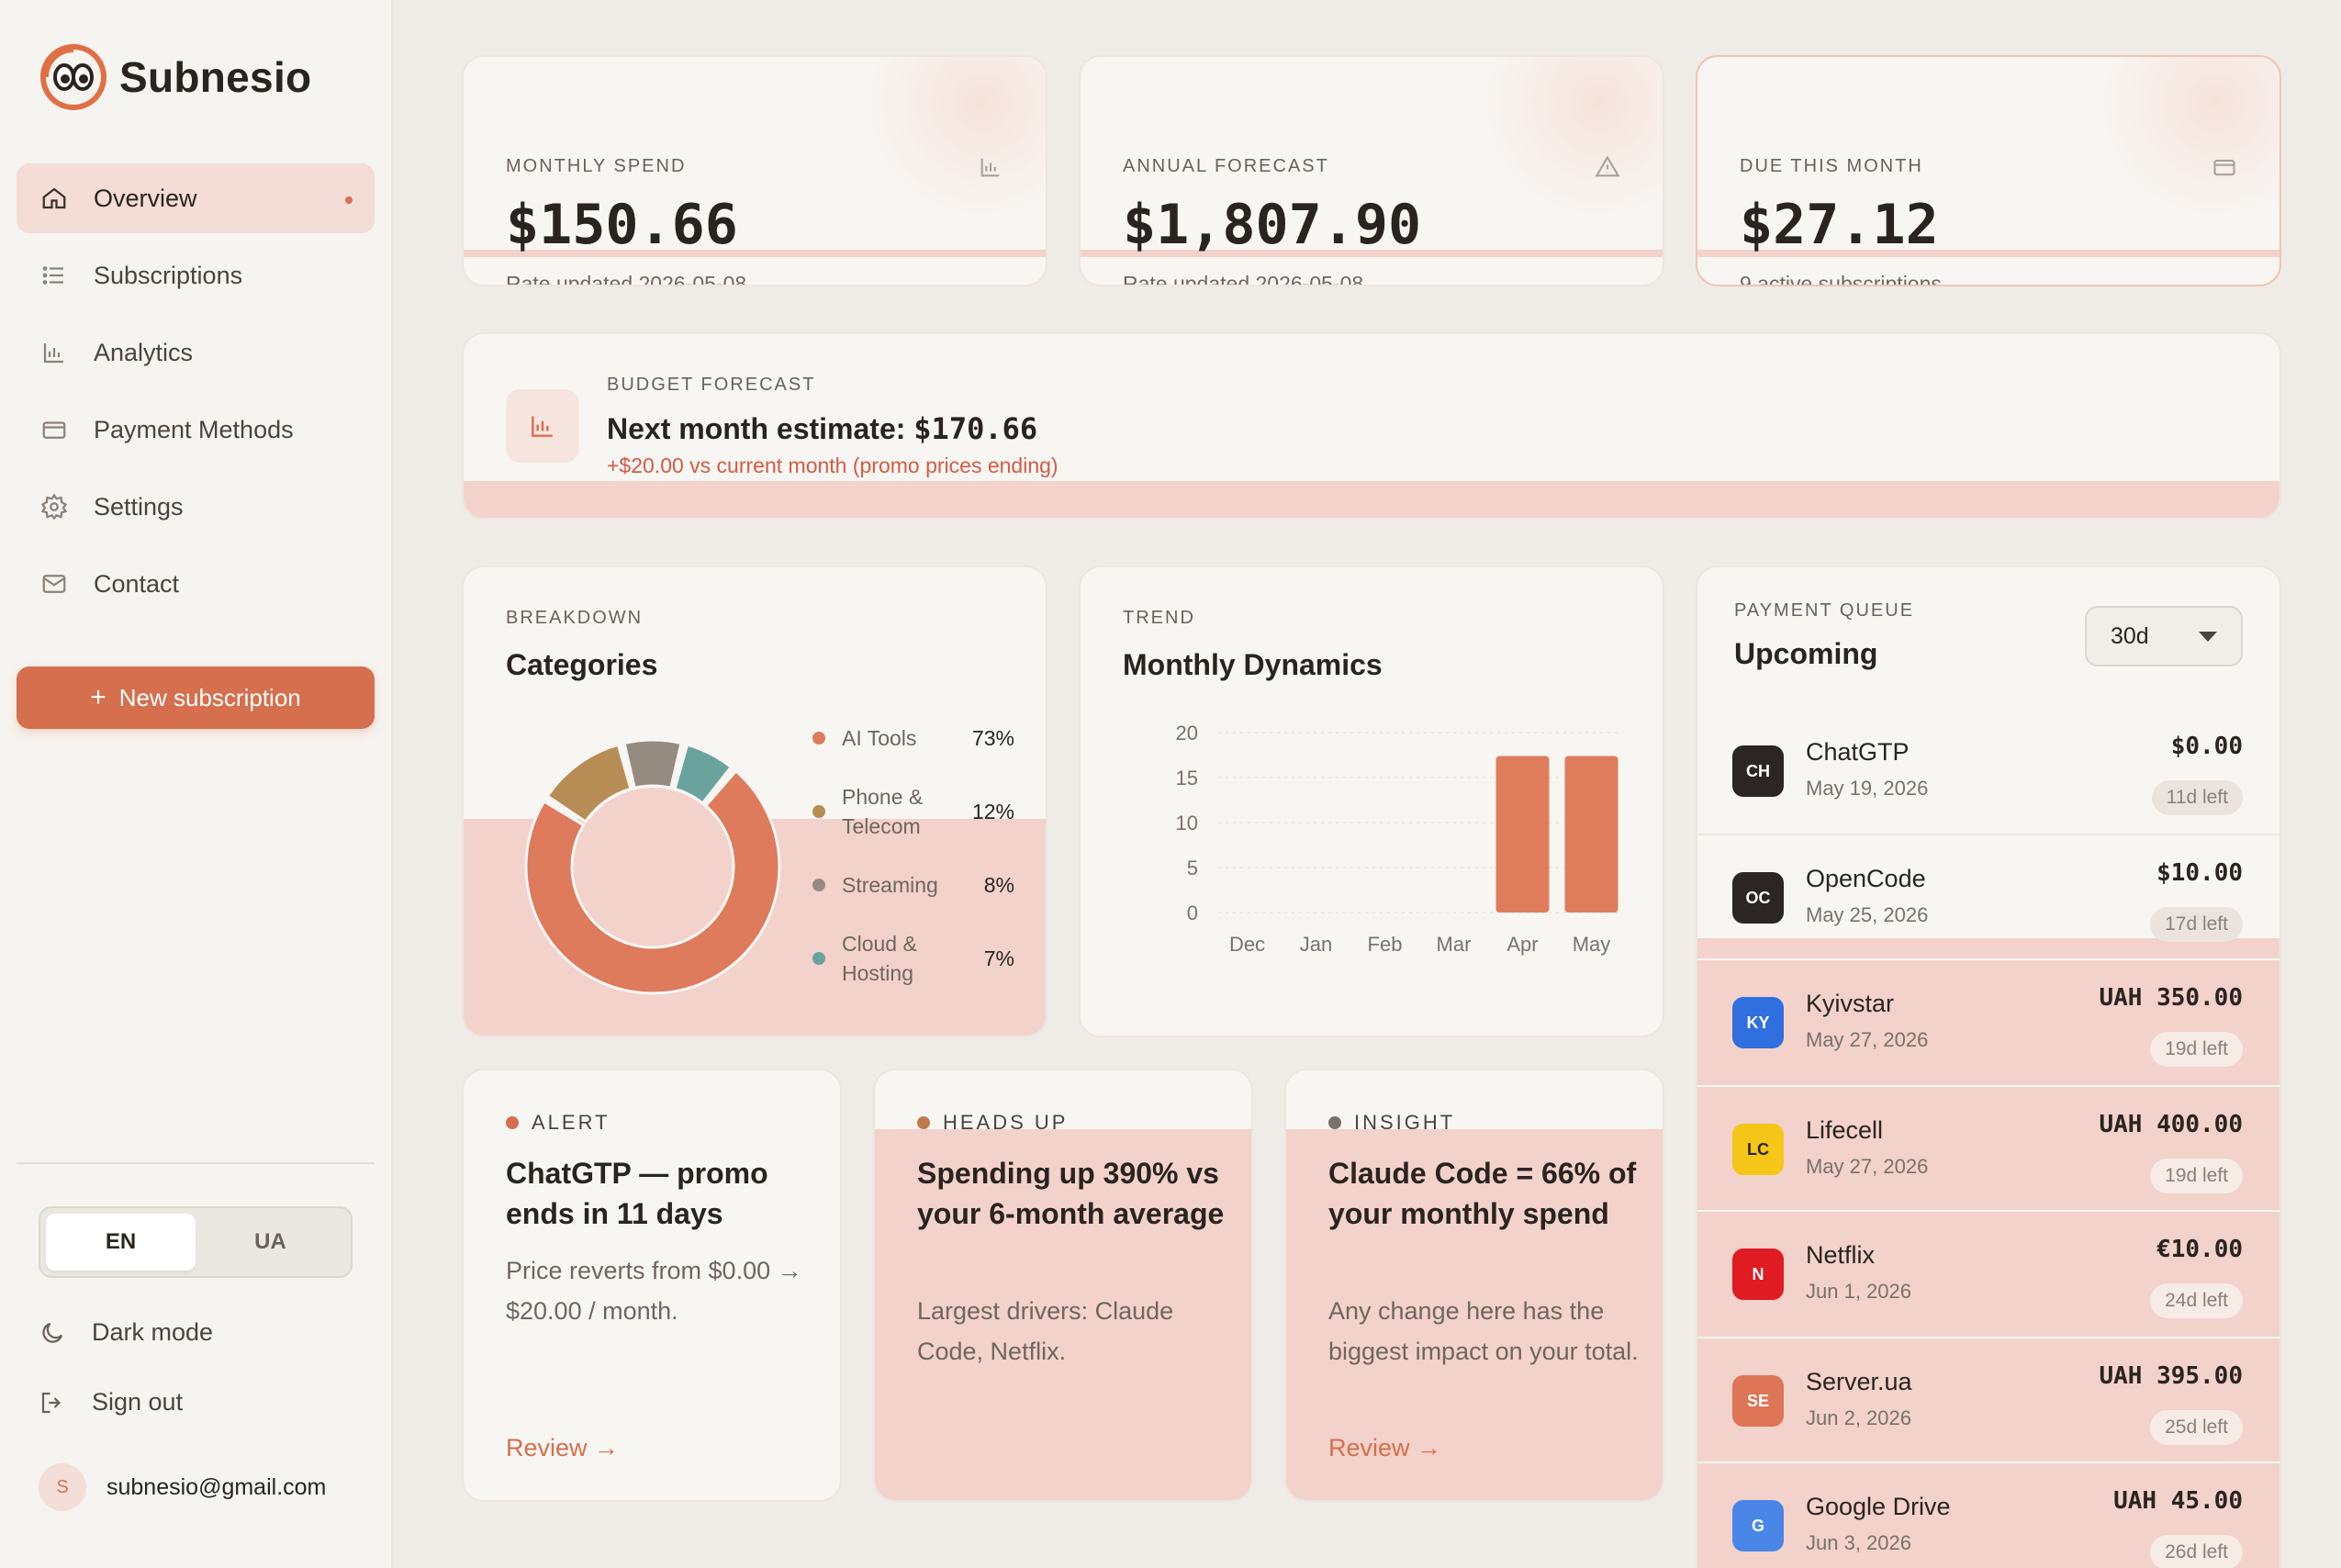  What do you see at coordinates (1592, 944) in the screenshot?
I see `x-tick-label: May` at bounding box center [1592, 944].